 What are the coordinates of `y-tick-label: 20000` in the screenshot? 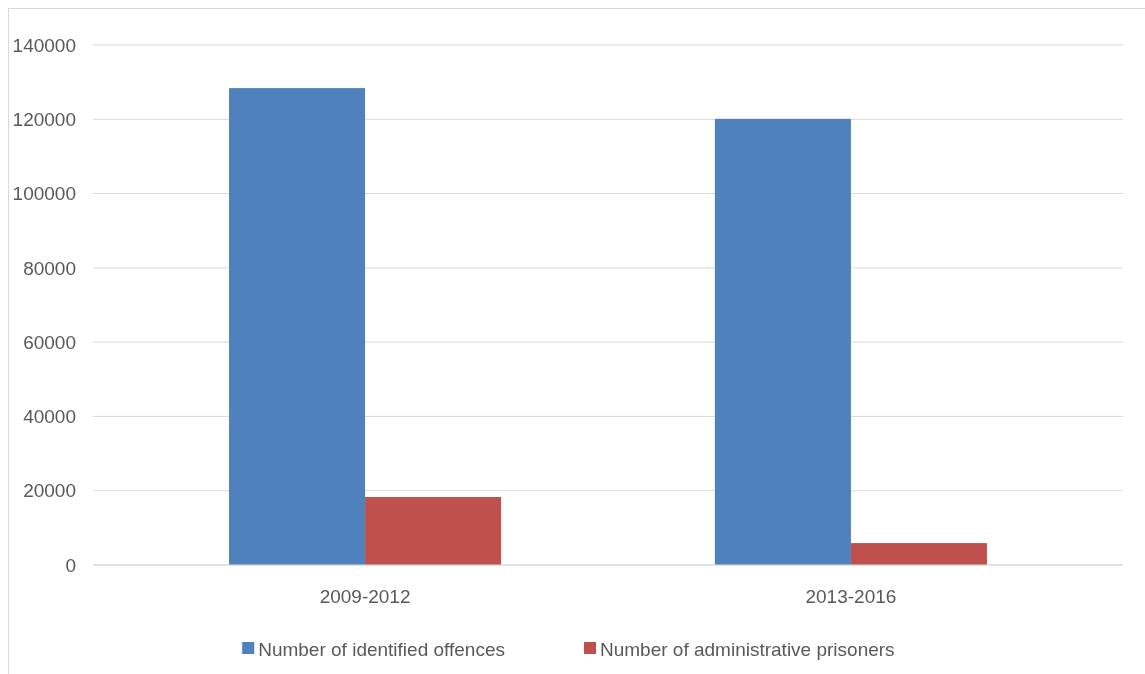 It's located at (49, 491).